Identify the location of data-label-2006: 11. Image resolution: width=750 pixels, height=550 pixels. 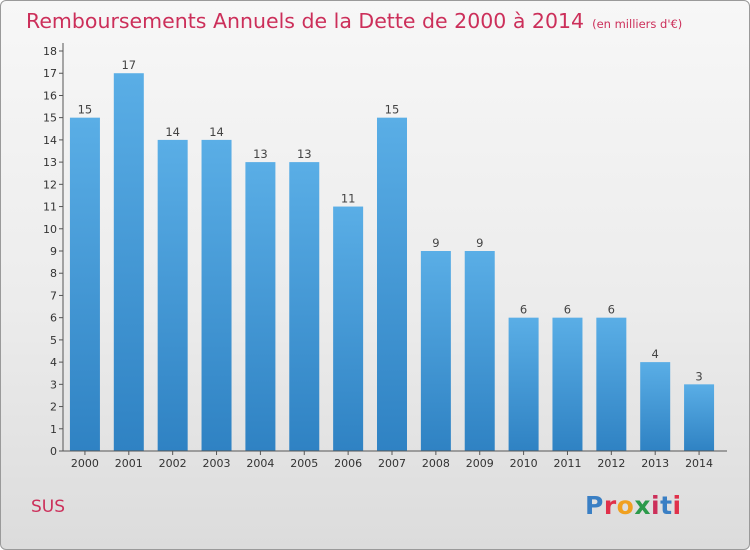
(348, 199).